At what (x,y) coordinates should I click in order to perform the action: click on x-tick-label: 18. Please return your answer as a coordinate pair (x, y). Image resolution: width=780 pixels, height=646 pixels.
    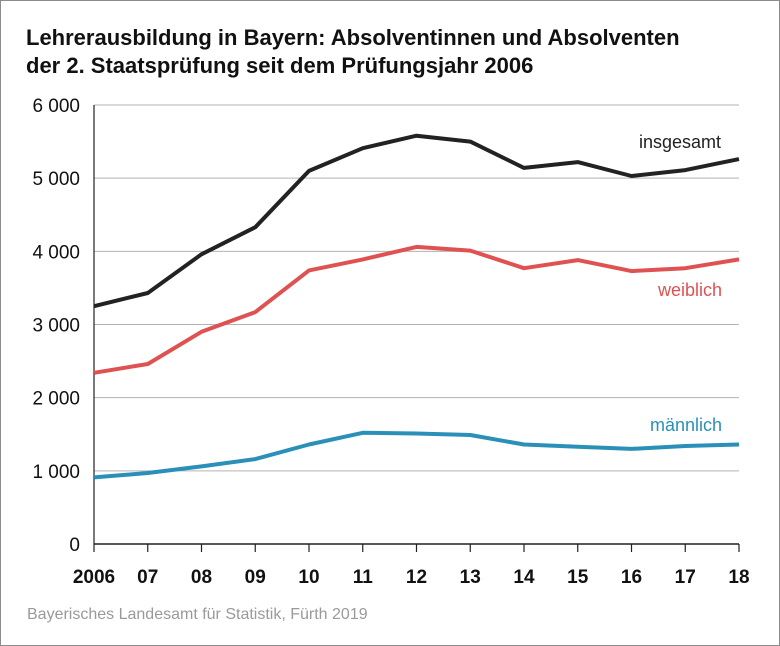
    Looking at the image, I should click on (738, 577).